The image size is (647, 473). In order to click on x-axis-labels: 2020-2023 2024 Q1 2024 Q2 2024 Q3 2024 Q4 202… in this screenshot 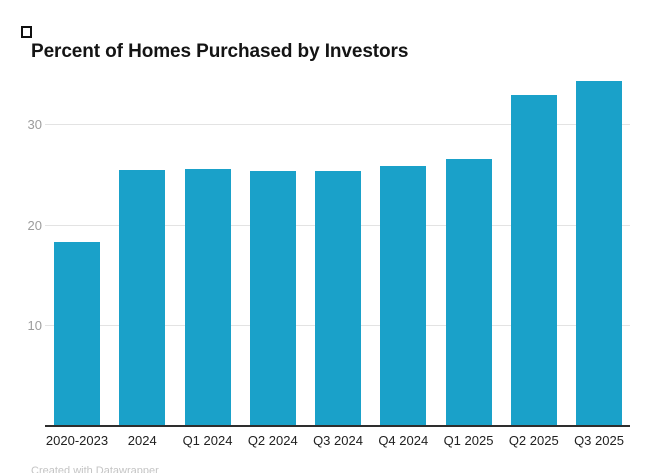, I will do `click(338, 440)`.